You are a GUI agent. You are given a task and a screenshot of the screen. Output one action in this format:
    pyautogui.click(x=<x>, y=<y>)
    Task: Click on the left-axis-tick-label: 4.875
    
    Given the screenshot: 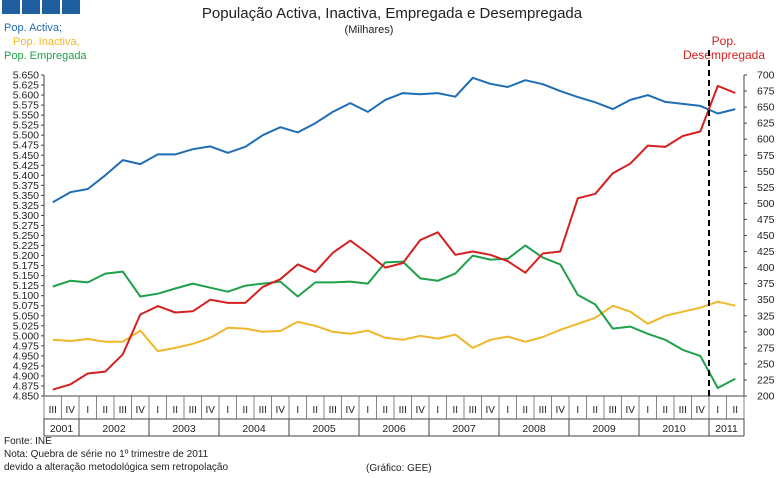 What is the action you would take?
    pyautogui.click(x=26, y=386)
    